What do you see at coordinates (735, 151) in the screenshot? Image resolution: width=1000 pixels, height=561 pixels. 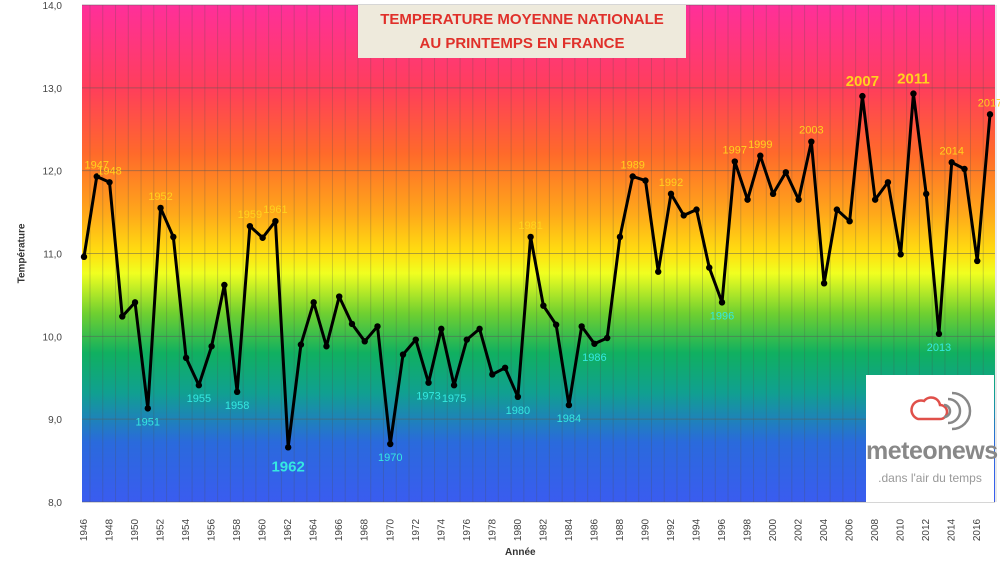 I see `high-year-label: 1997` at bounding box center [735, 151].